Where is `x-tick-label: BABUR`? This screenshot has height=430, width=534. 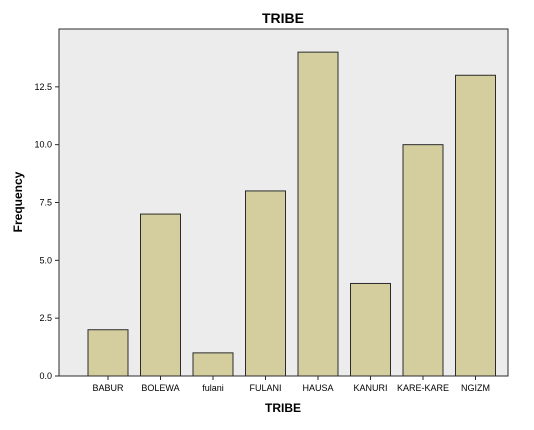
x-tick-label: BABUR is located at coordinates (108, 388).